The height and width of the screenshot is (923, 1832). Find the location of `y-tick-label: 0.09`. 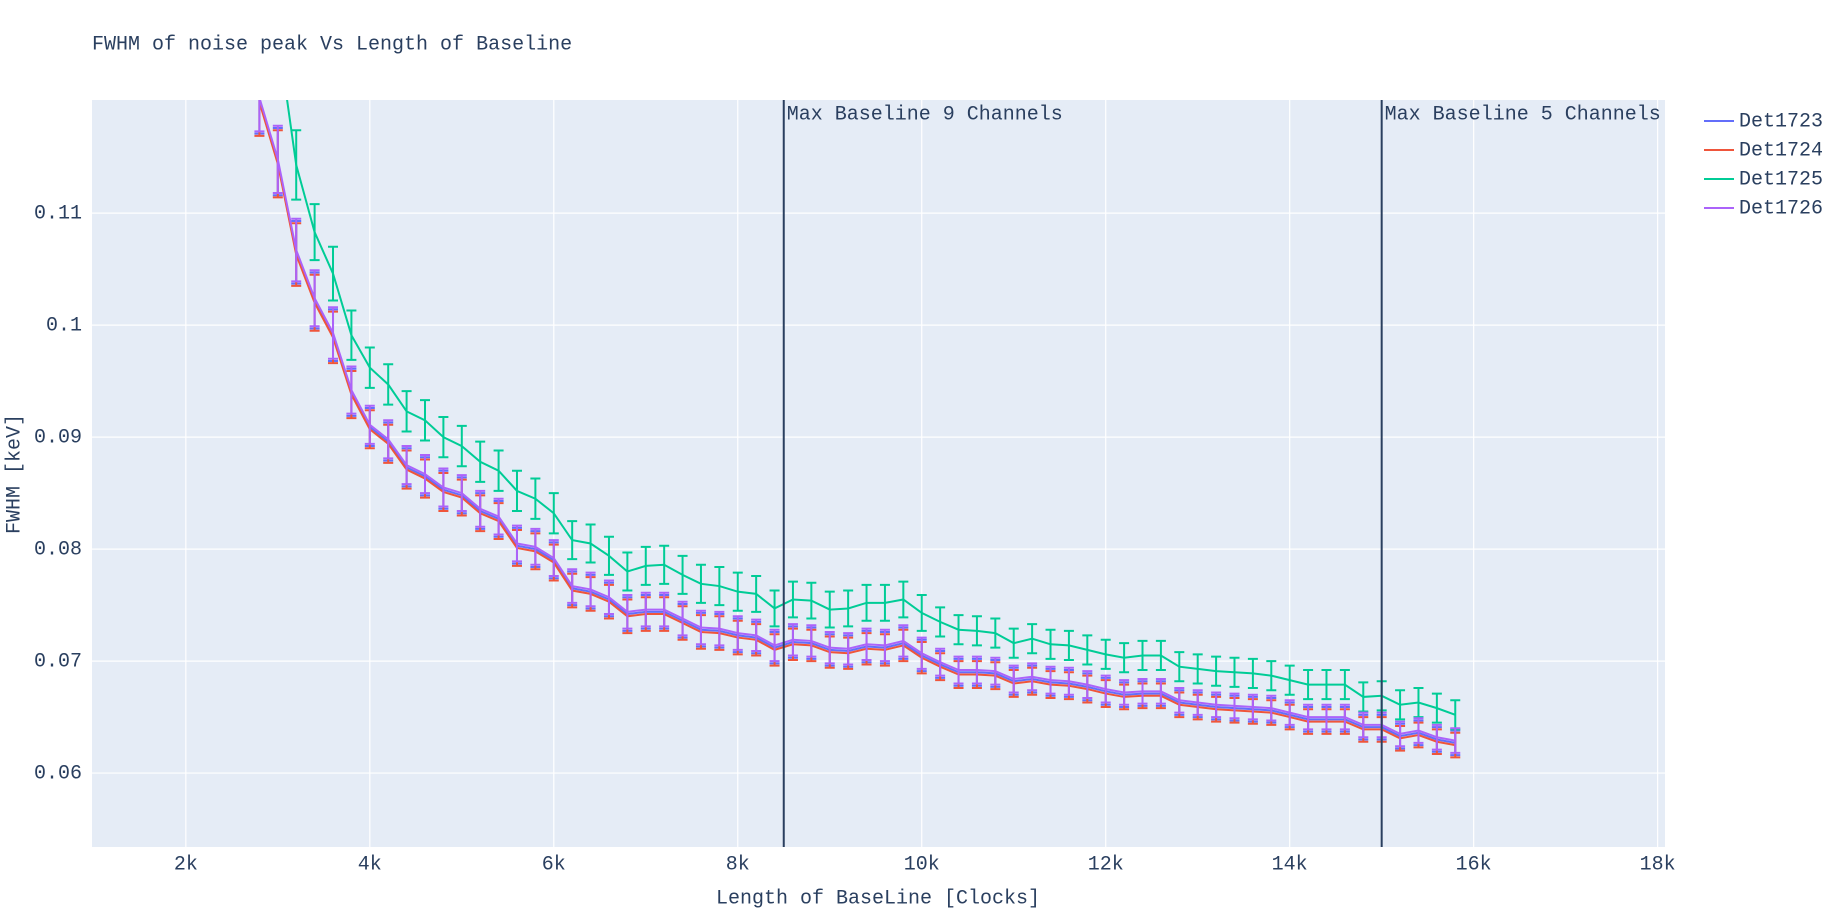

y-tick-label: 0.09 is located at coordinates (58, 437).